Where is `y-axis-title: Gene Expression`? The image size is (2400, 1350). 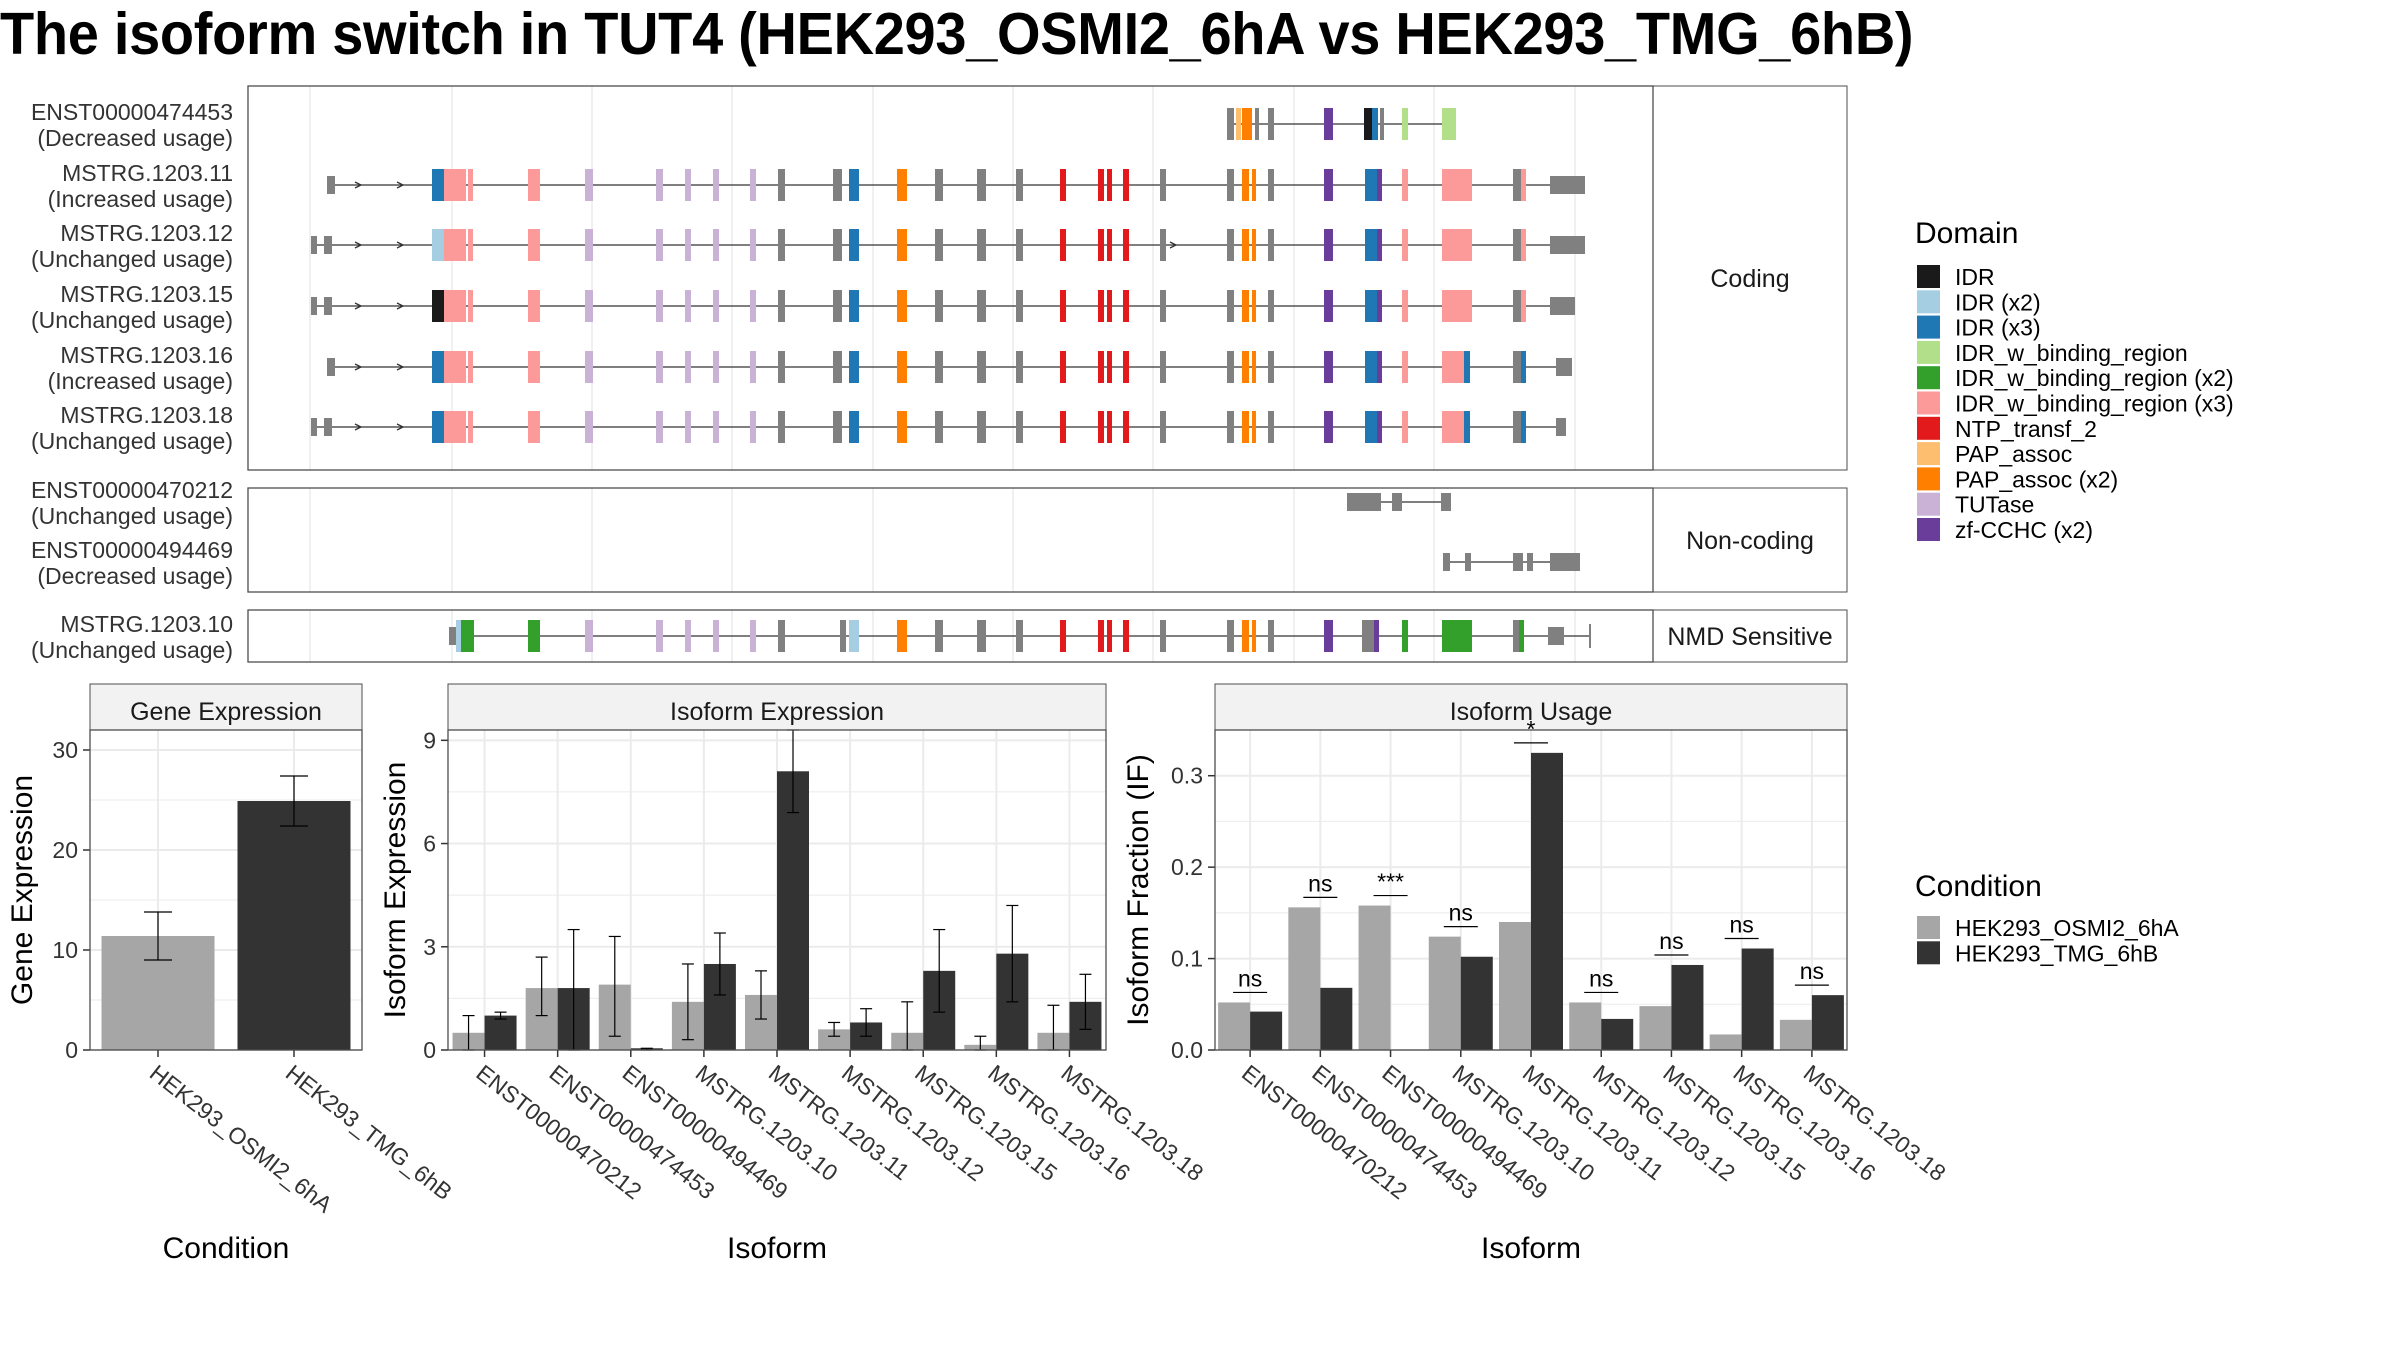
y-axis-title: Gene Expression is located at coordinates (22, 890).